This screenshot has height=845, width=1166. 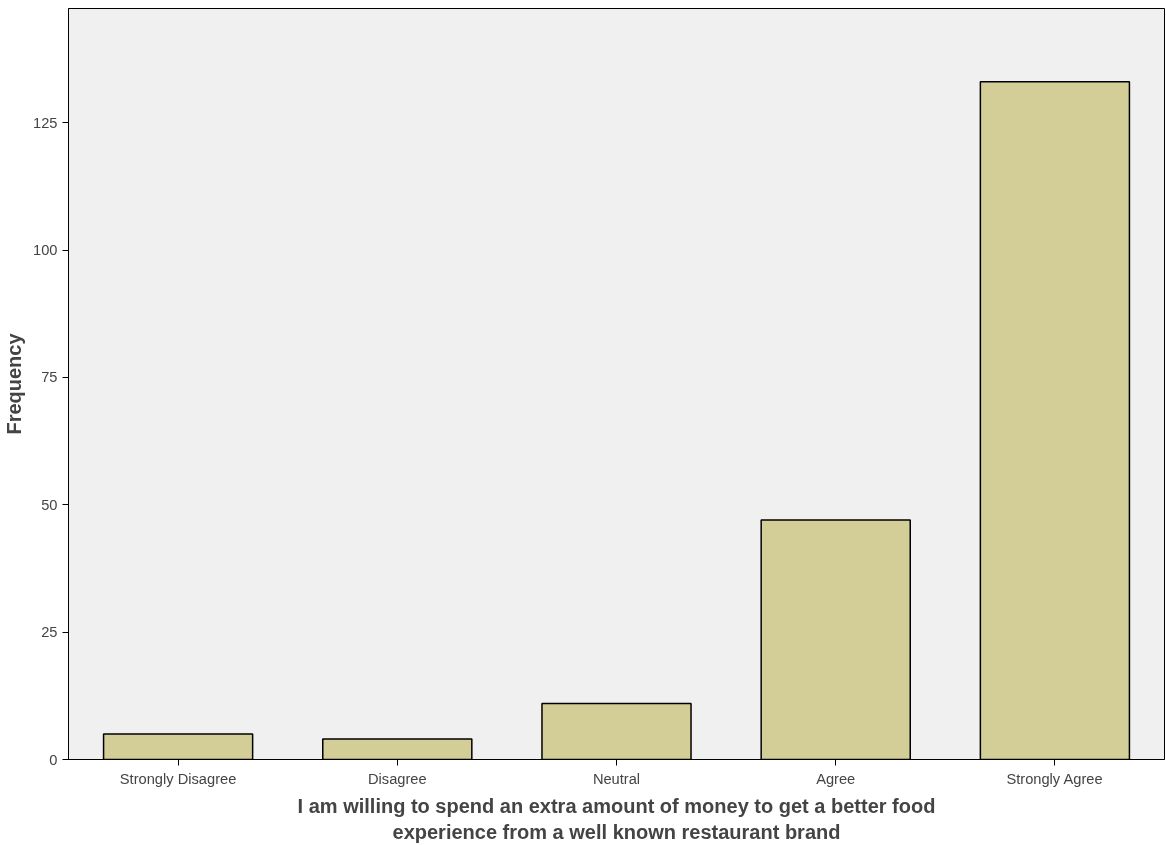 I want to click on x-tick-label: Strongly Disagree, so click(x=178, y=778).